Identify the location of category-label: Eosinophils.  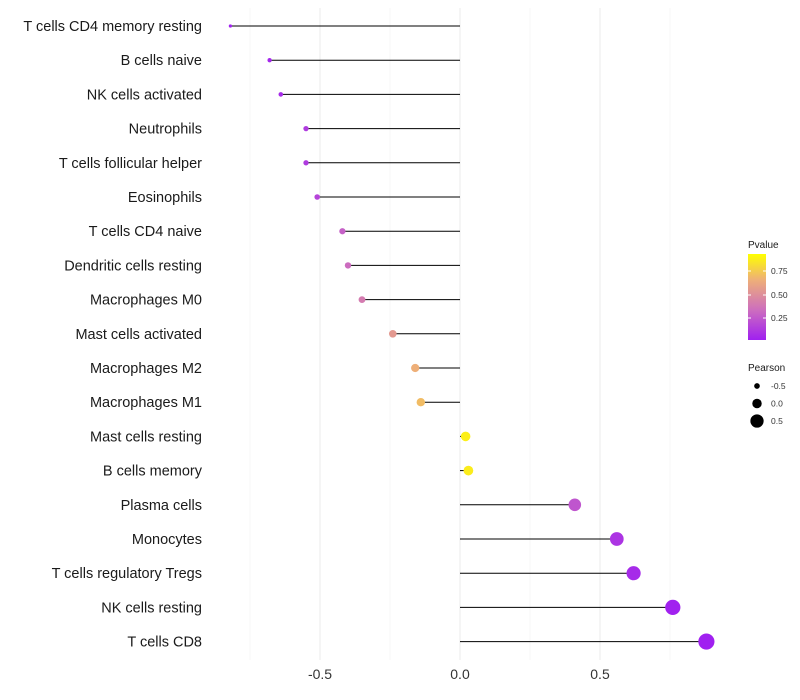
(165, 198).